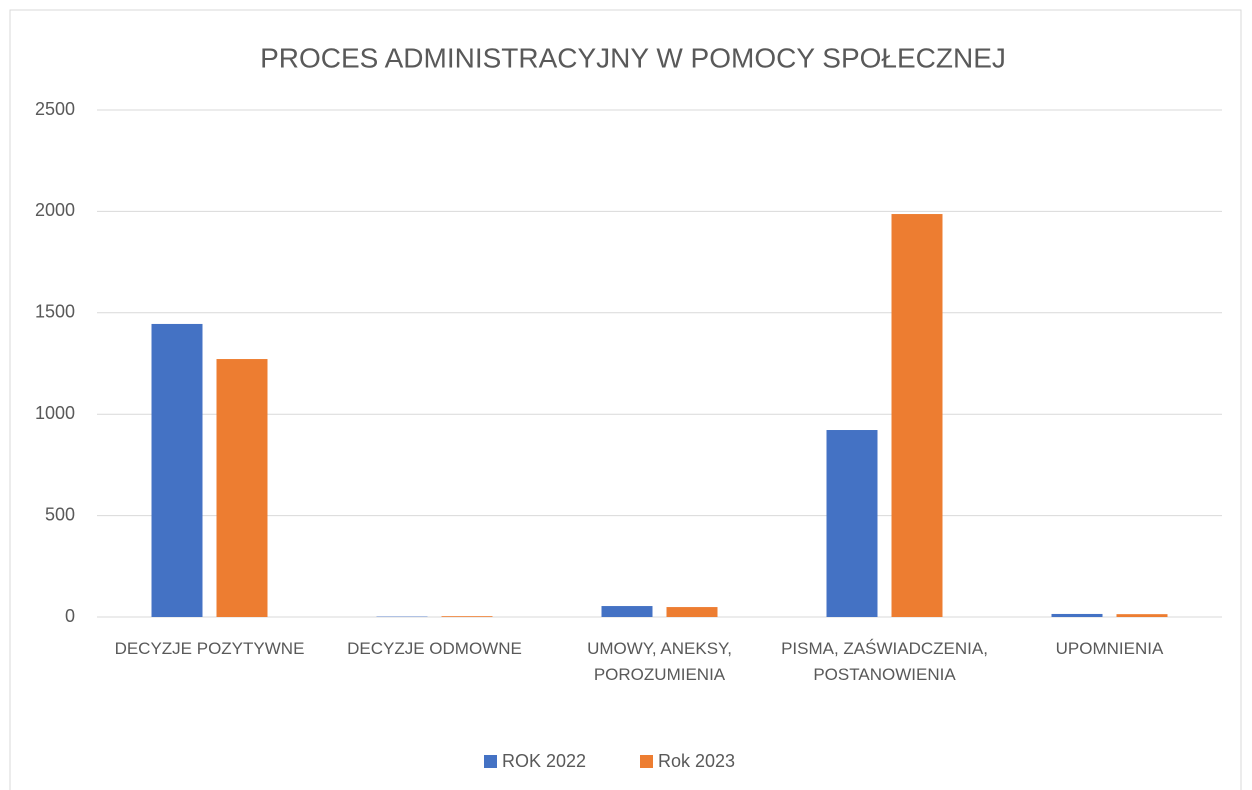 The width and height of the screenshot is (1252, 790). I want to click on y-tick-label: 2000, so click(55, 210).